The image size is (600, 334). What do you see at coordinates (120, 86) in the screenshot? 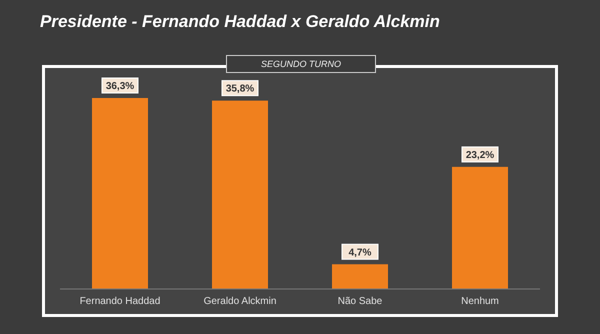
I see `data-label: 36,3%` at bounding box center [120, 86].